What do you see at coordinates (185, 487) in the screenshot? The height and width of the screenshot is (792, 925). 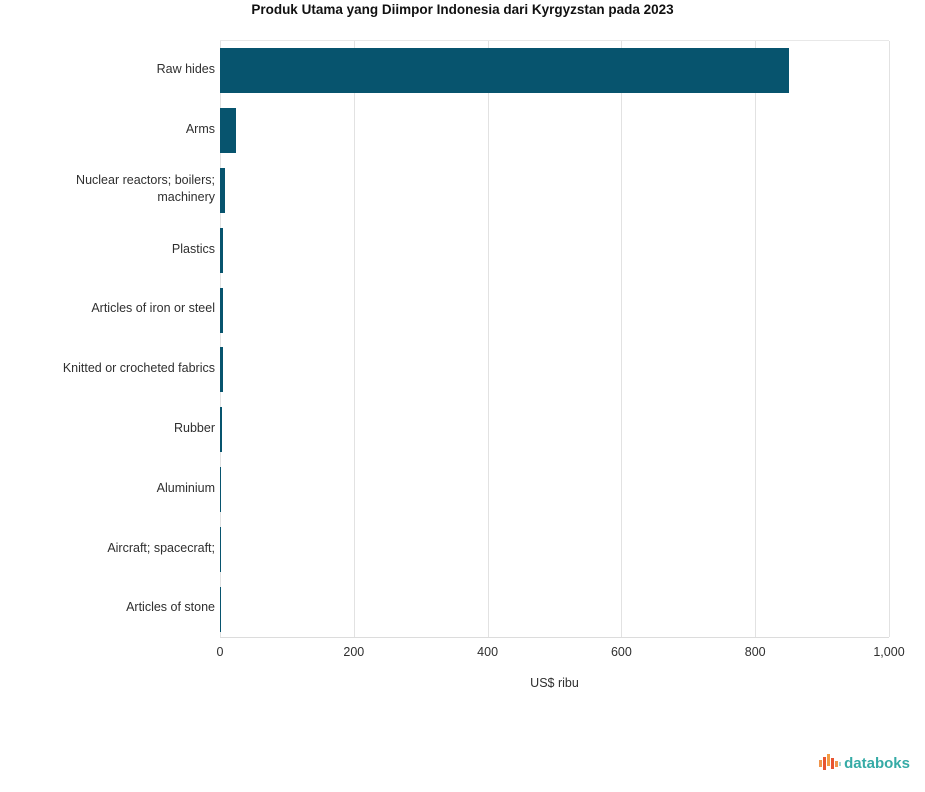 I see `y-label-text: Aluminium` at bounding box center [185, 487].